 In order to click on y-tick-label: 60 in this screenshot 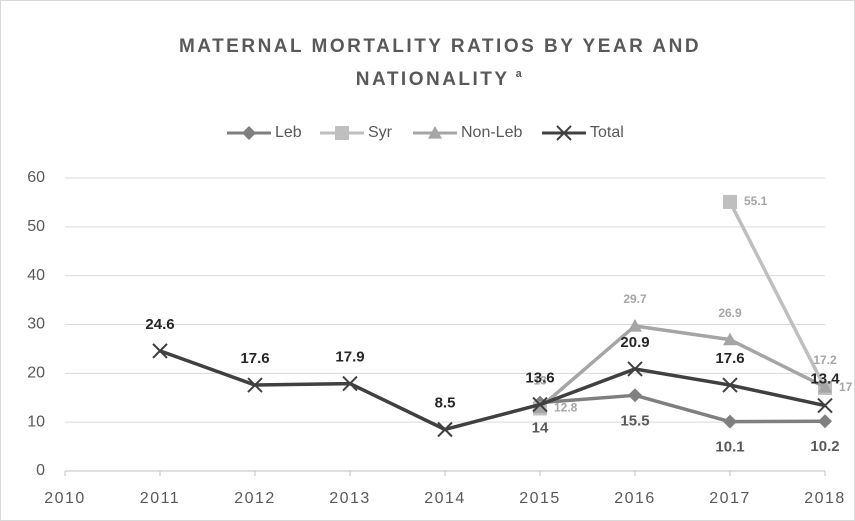, I will do `click(36, 177)`.